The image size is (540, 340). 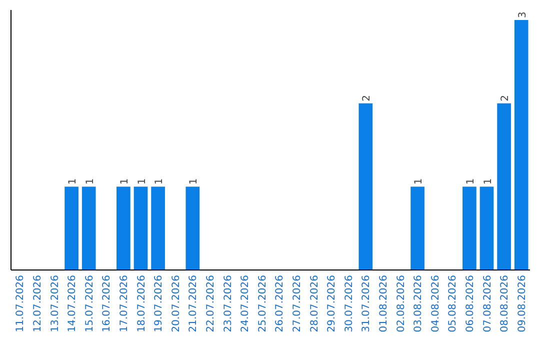 What do you see at coordinates (470, 303) in the screenshot?
I see `x-tick-label: 06.08.2026` at bounding box center [470, 303].